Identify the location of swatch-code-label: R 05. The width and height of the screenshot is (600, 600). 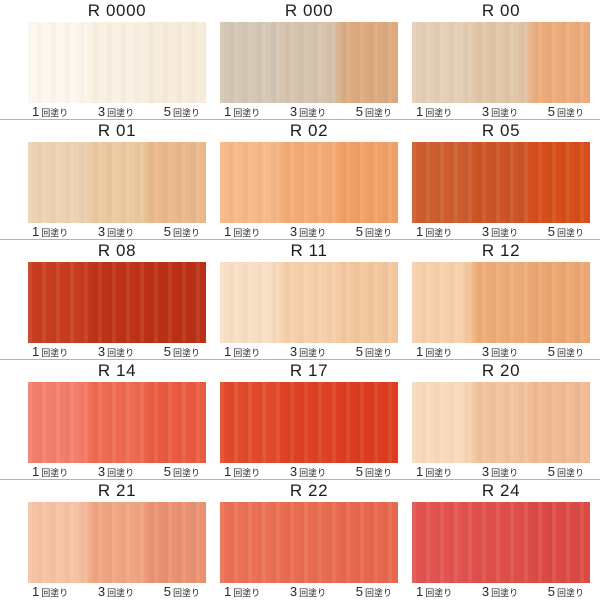
(501, 130).